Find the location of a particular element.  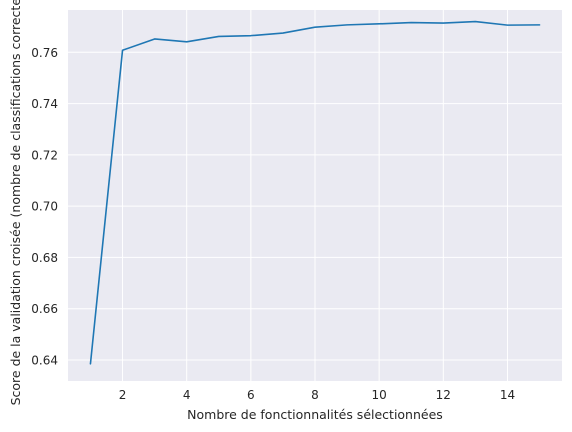

x-tick-label: 14 is located at coordinates (507, 395).